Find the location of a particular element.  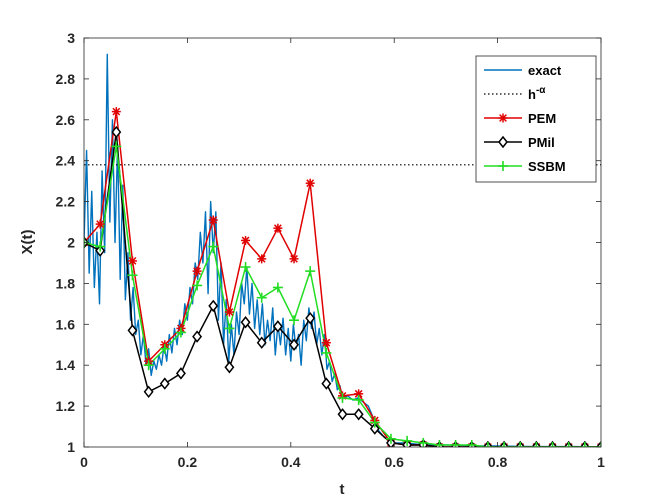

legend-label-exact: exact is located at coordinates (545, 70).